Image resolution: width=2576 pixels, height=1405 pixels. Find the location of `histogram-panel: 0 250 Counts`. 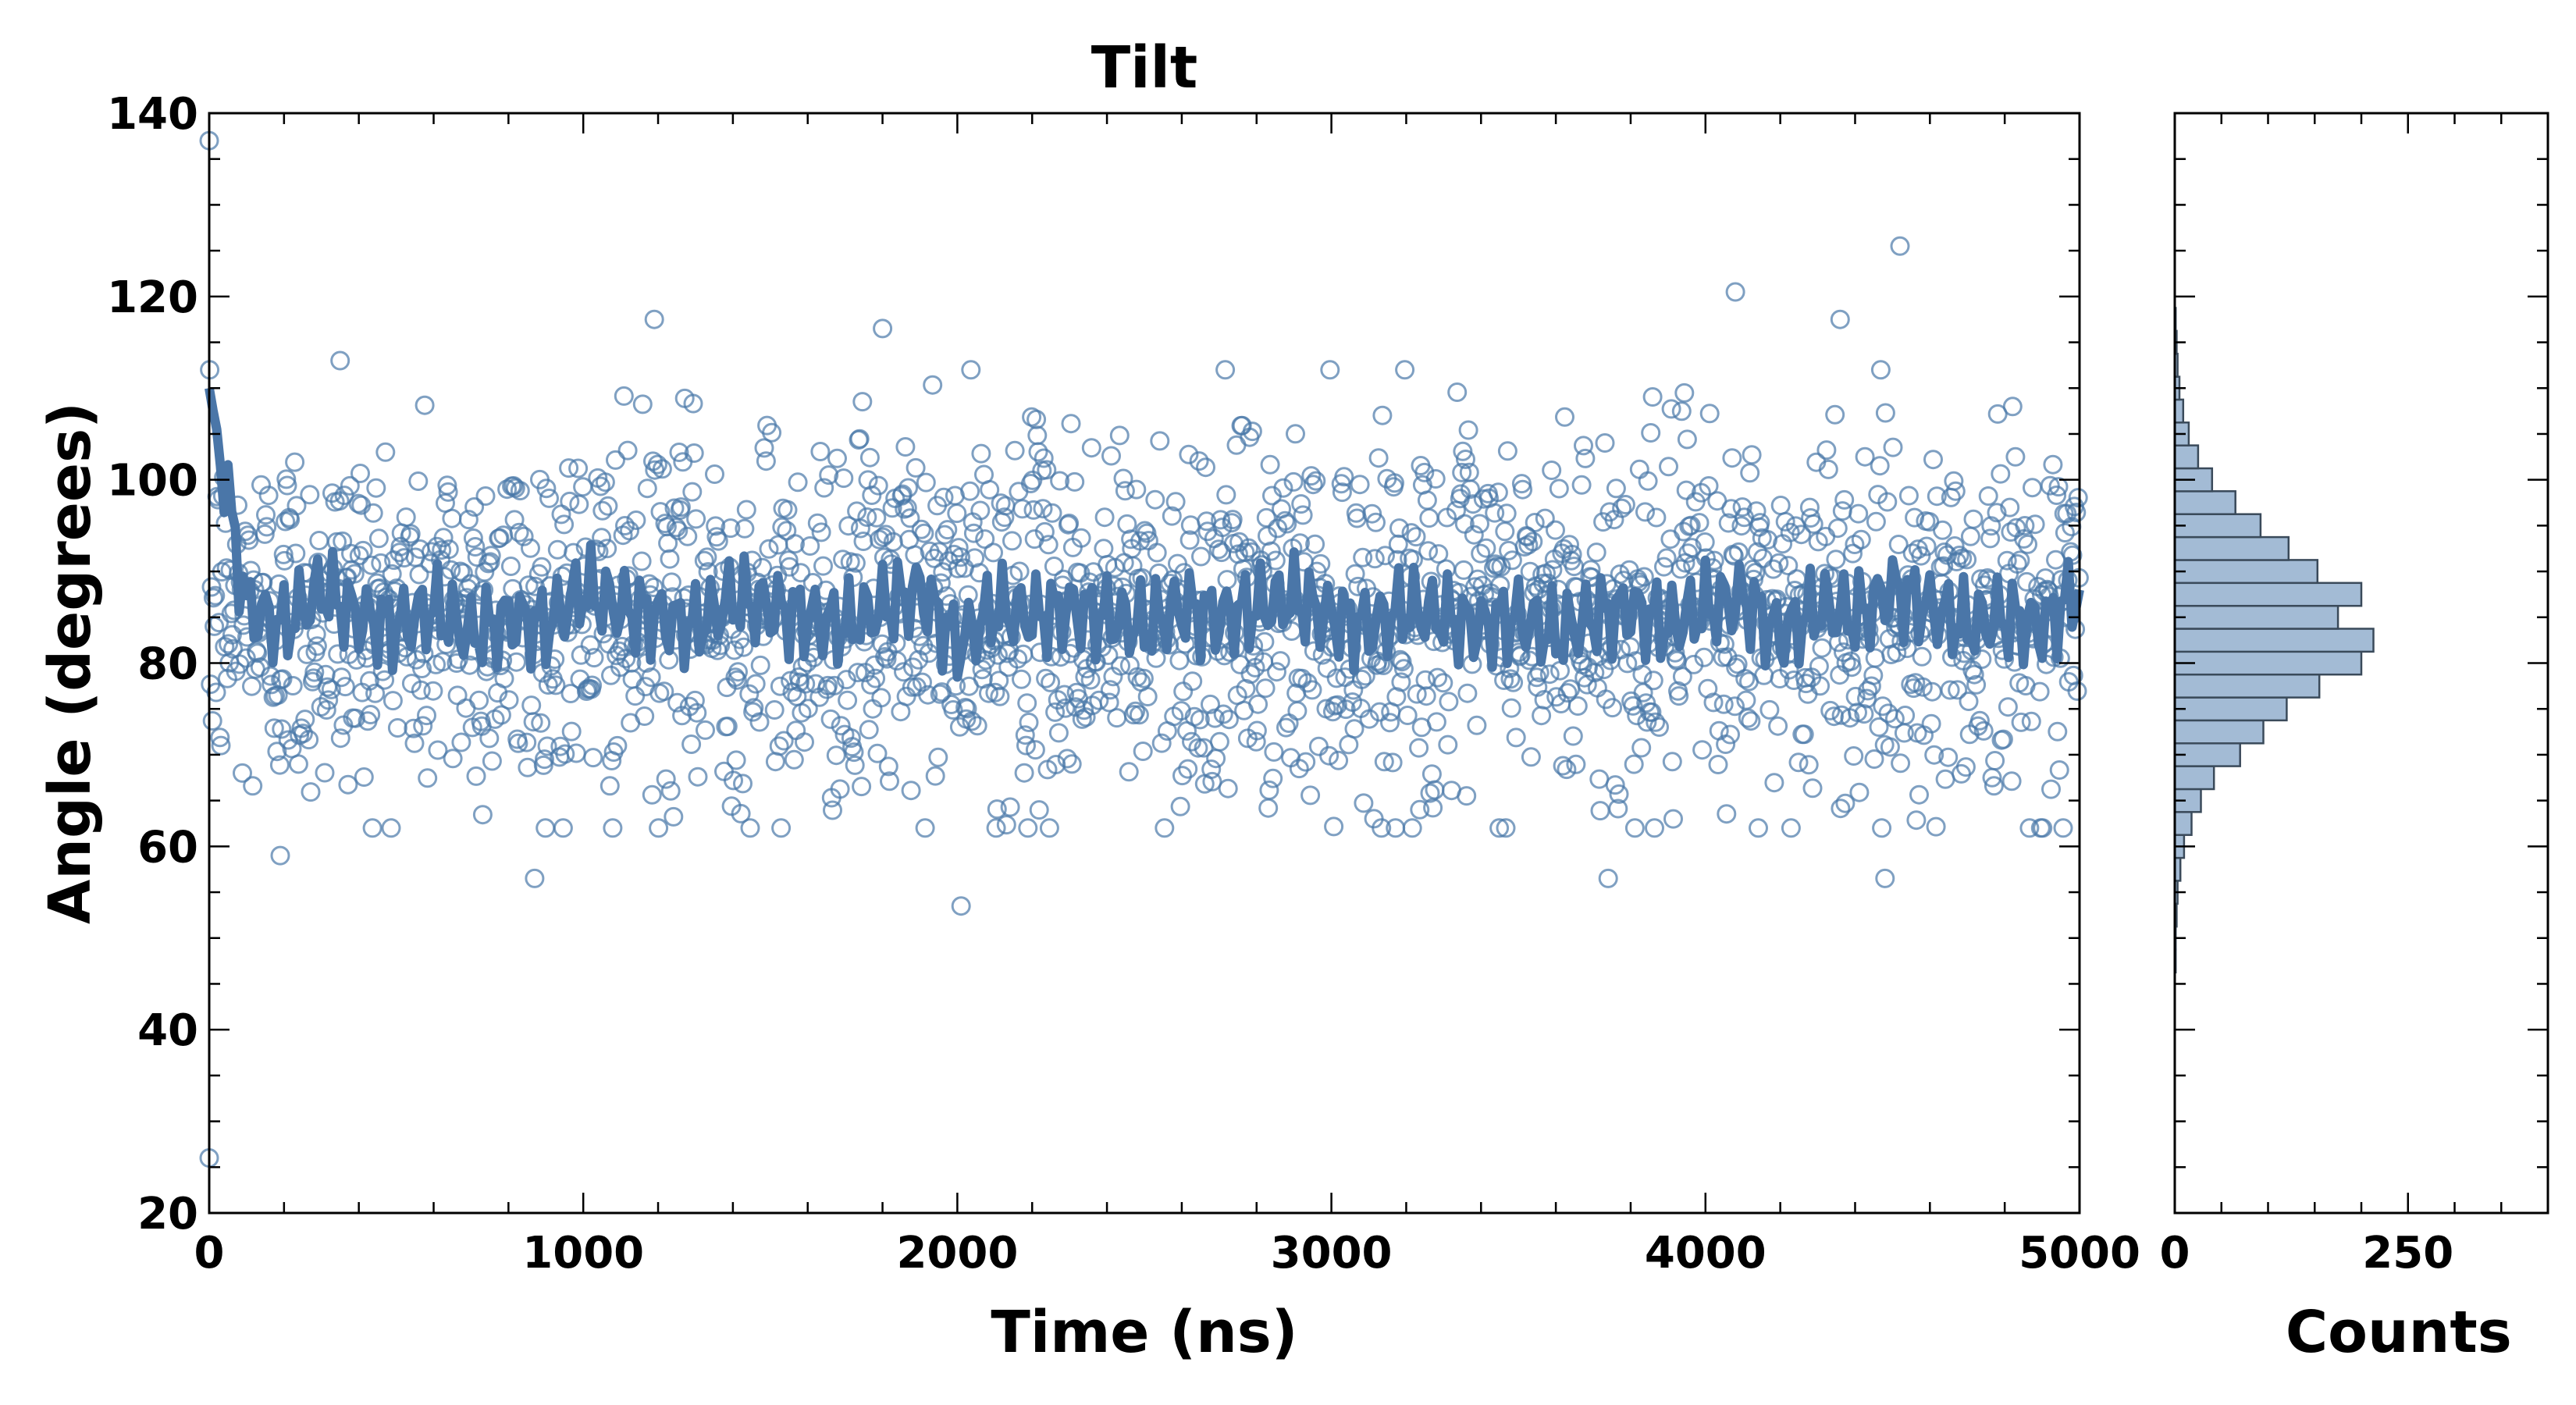

histogram-panel: 0 250 Counts is located at coordinates (2354, 739).